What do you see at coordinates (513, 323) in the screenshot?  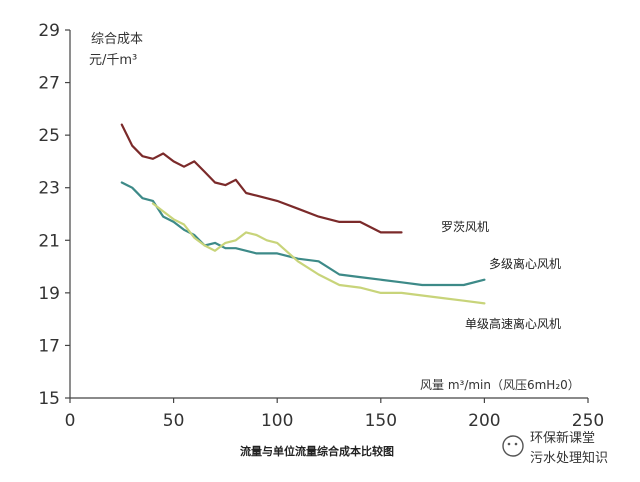 I see `series-label-single-stage-blower: 单级高速离心风机` at bounding box center [513, 323].